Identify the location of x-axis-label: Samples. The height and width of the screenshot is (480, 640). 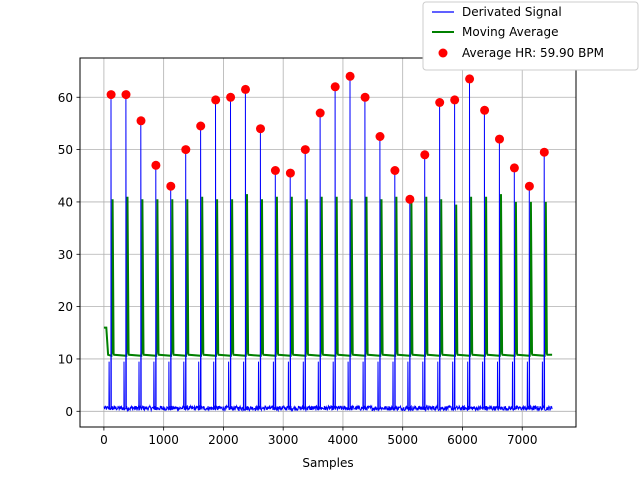
(327, 463).